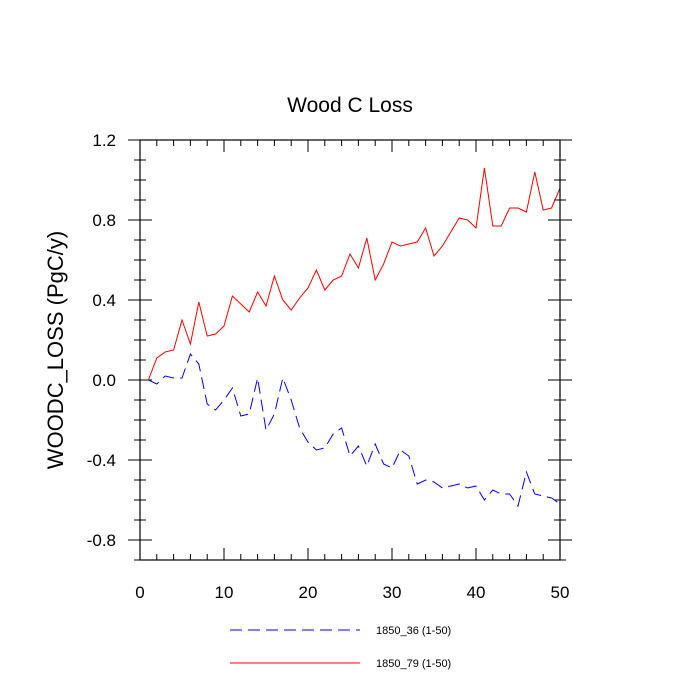 The image size is (700, 700). I want to click on legend: 1850_36 (1-50) 1850_79 (1-50), so click(340, 647).